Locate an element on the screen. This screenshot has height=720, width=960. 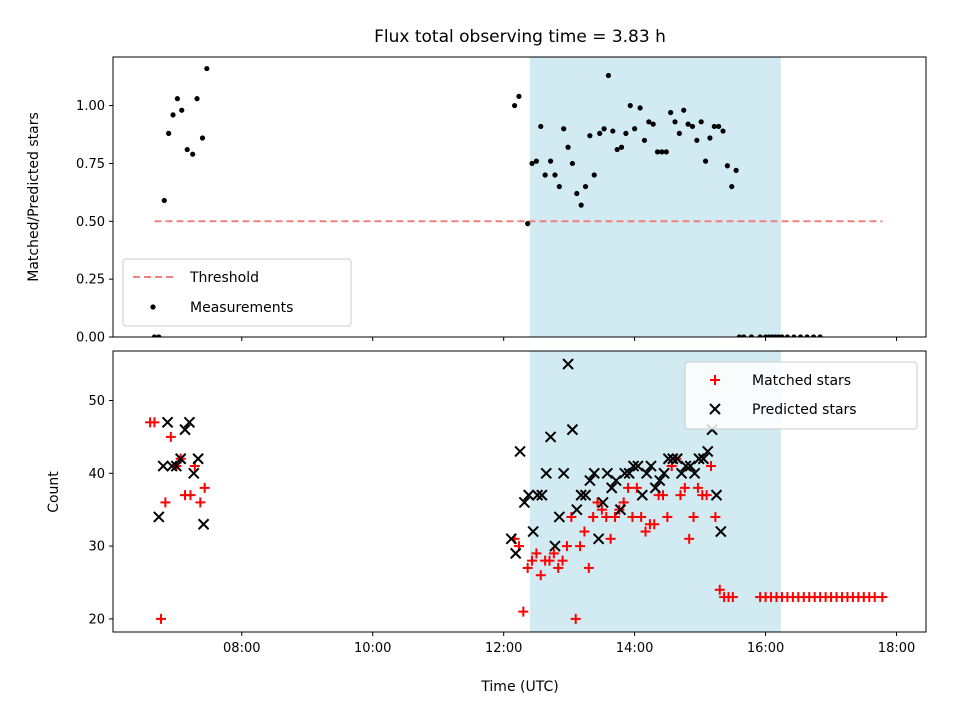
legend-threshold-label: Threshold is located at coordinates (224, 278).